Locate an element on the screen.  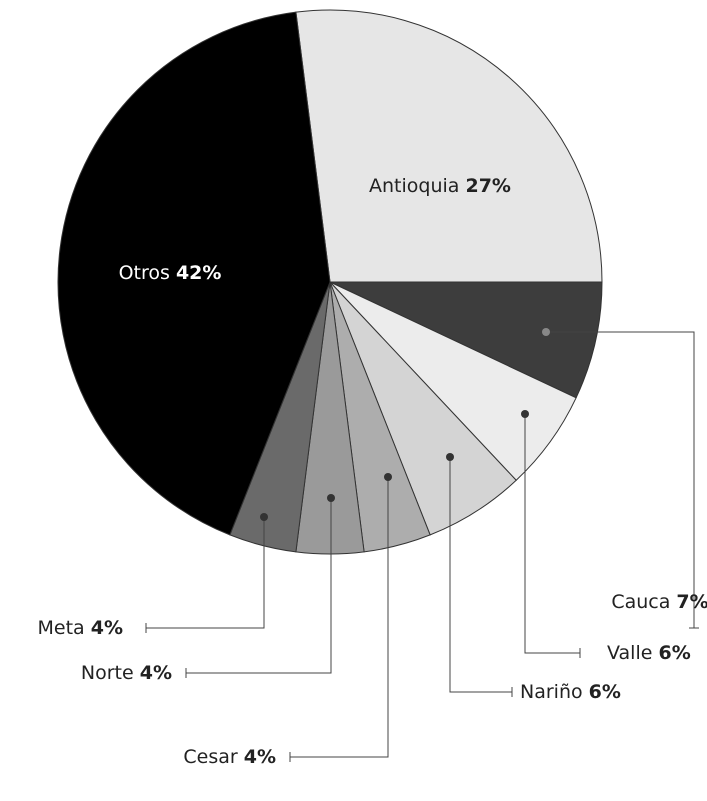
category-name: Antioquia is located at coordinates (414, 186).